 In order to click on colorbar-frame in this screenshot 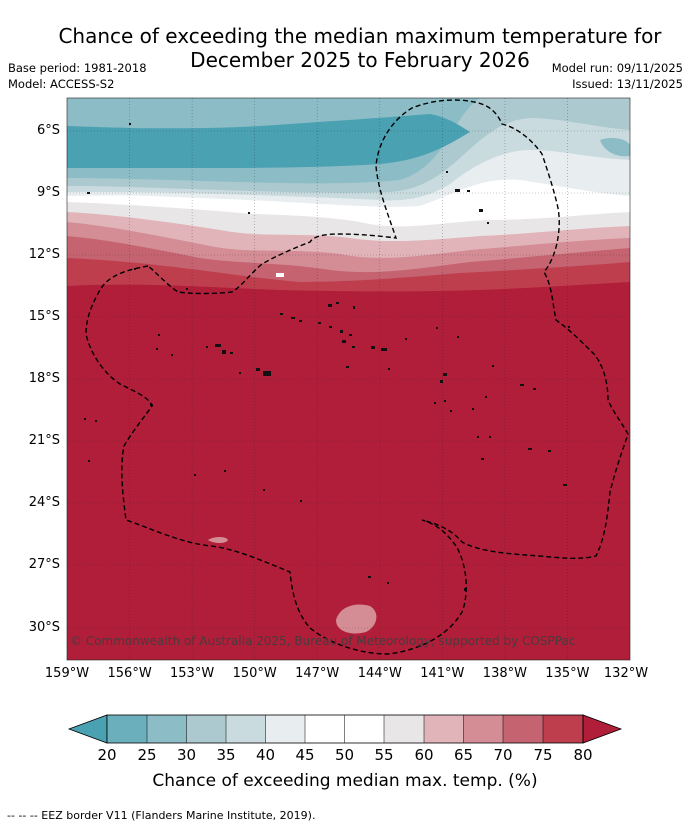, I will do `click(345, 729)`.